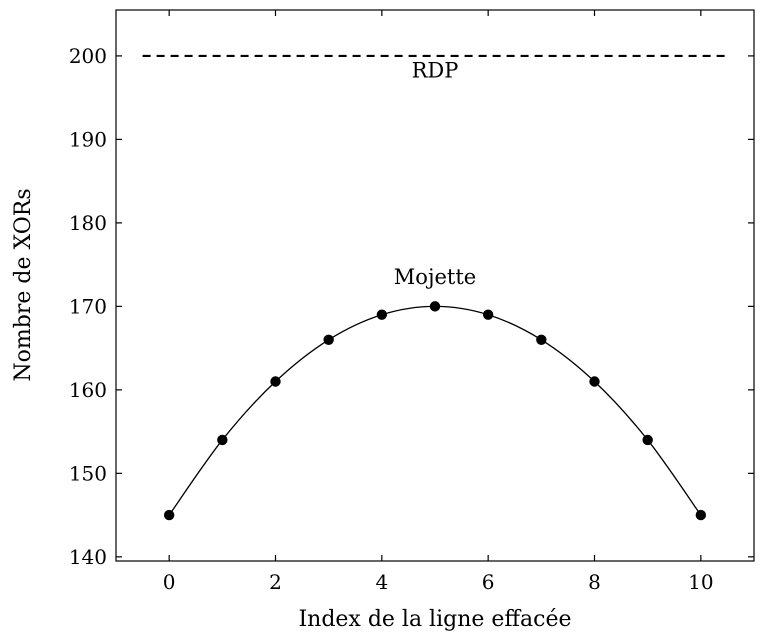  What do you see at coordinates (275, 582) in the screenshot?
I see `x-tick-label: 2` at bounding box center [275, 582].